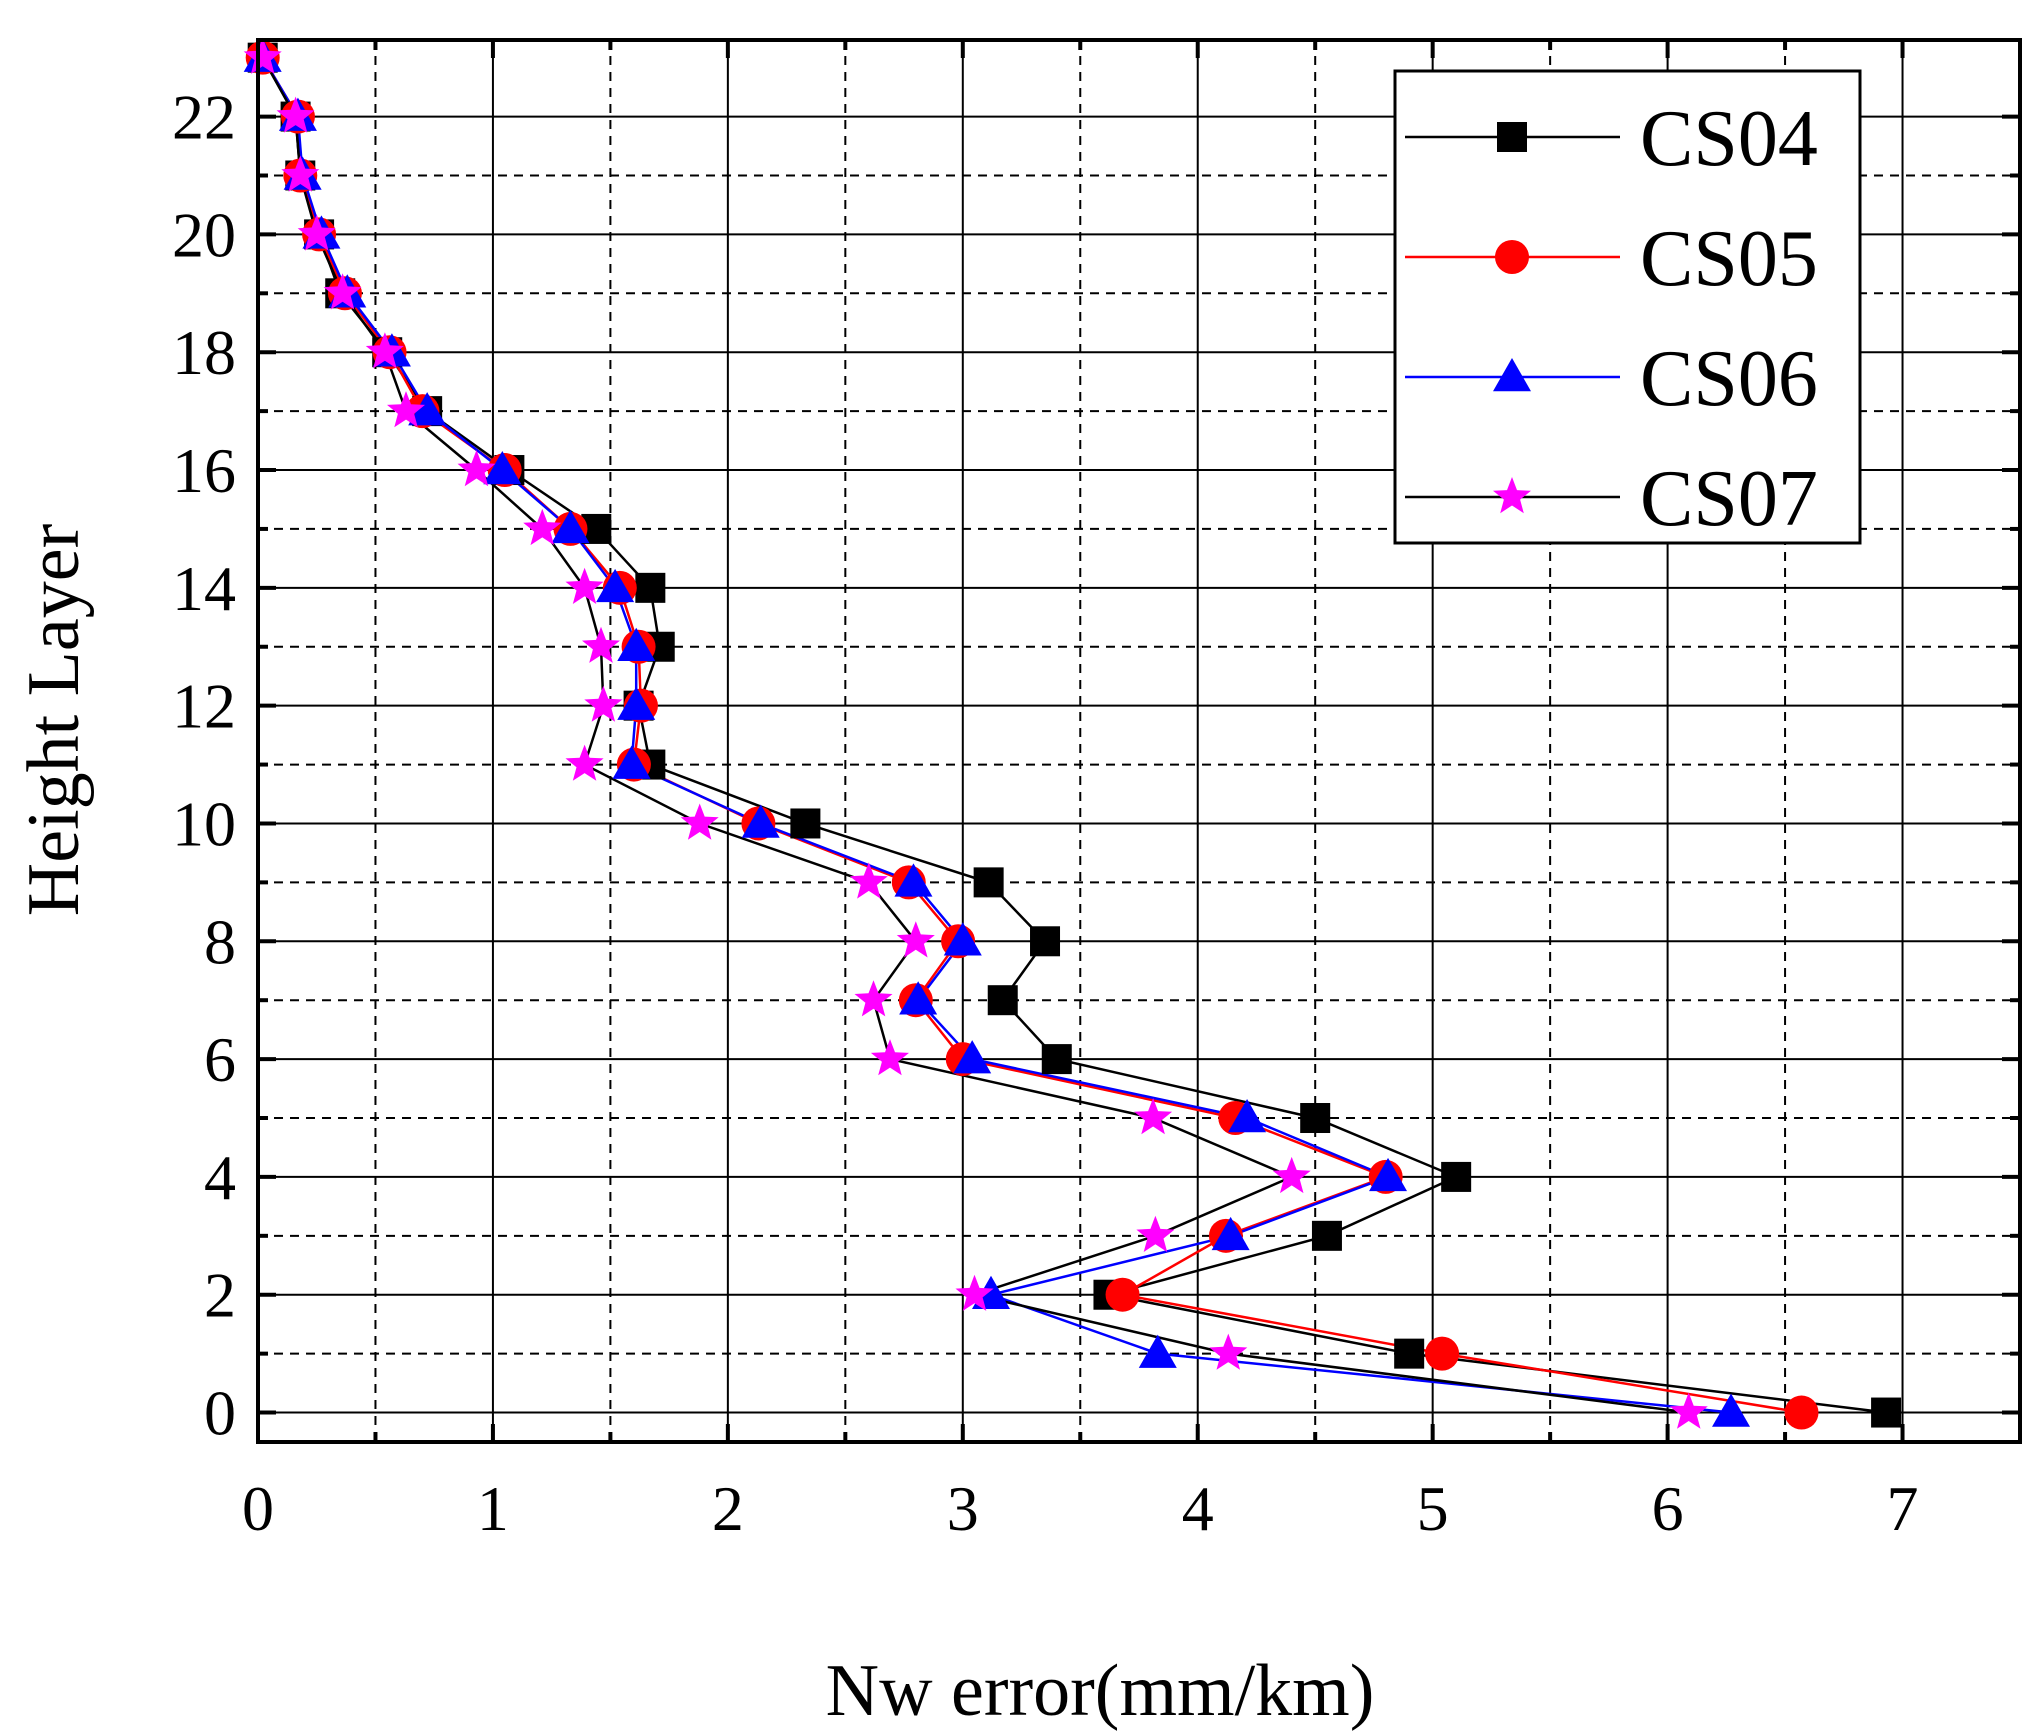 The image size is (2030, 1732). What do you see at coordinates (1512, 257) in the screenshot?
I see `legend-marker-cs05` at bounding box center [1512, 257].